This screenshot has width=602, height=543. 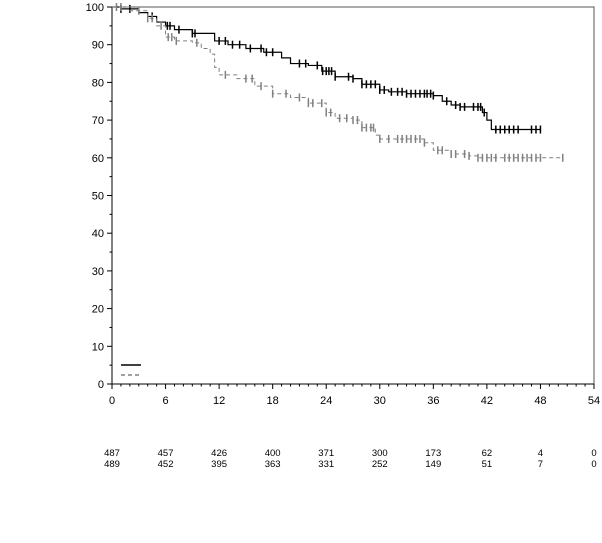 I want to click on y-tick-label: 90, so click(x=98, y=46).